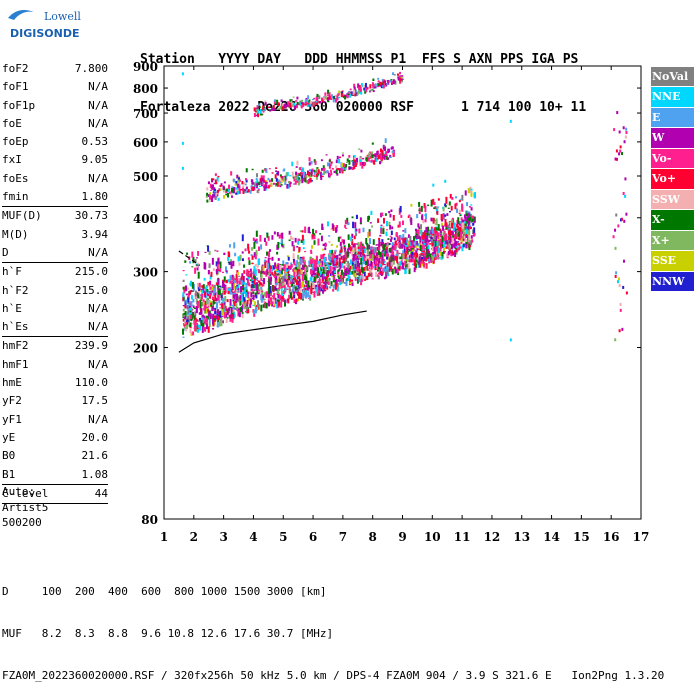 The width and height of the screenshot is (700, 697). Describe the element at coordinates (12, 160) in the screenshot. I see `param-label: fxI` at that location.